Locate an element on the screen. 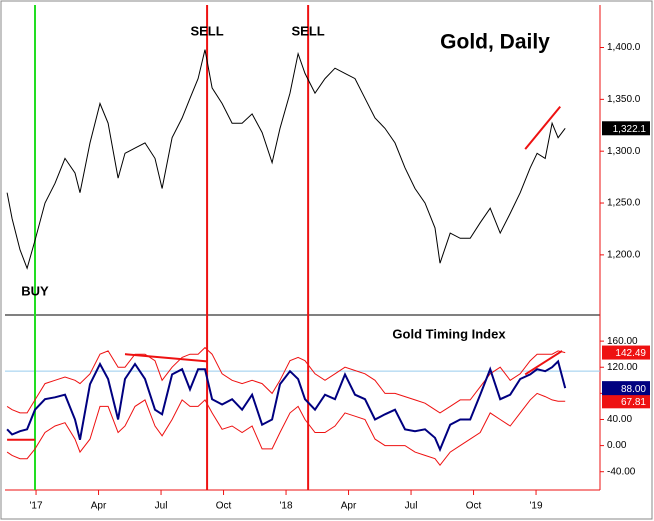 This screenshot has height=521, width=654. end-label: 88.00 is located at coordinates (633, 389).